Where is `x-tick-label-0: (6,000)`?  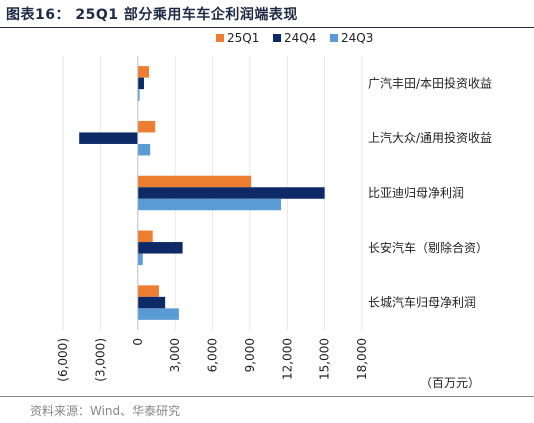
x-tick-label-0: (6,000) is located at coordinates (63, 360).